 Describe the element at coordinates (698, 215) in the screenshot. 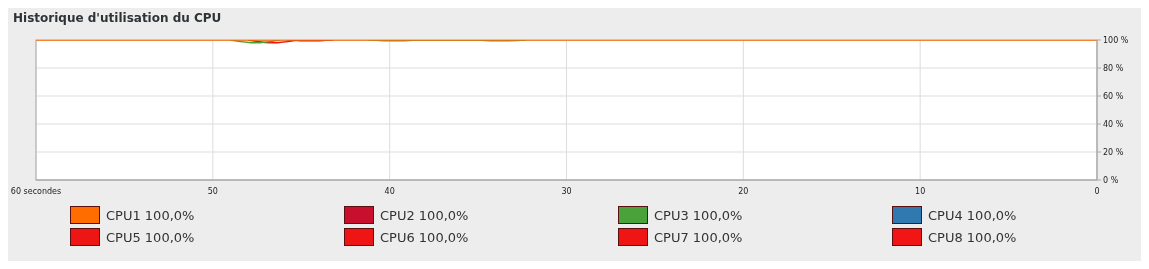

I see `legend-label: CPU3 100,0%` at that location.